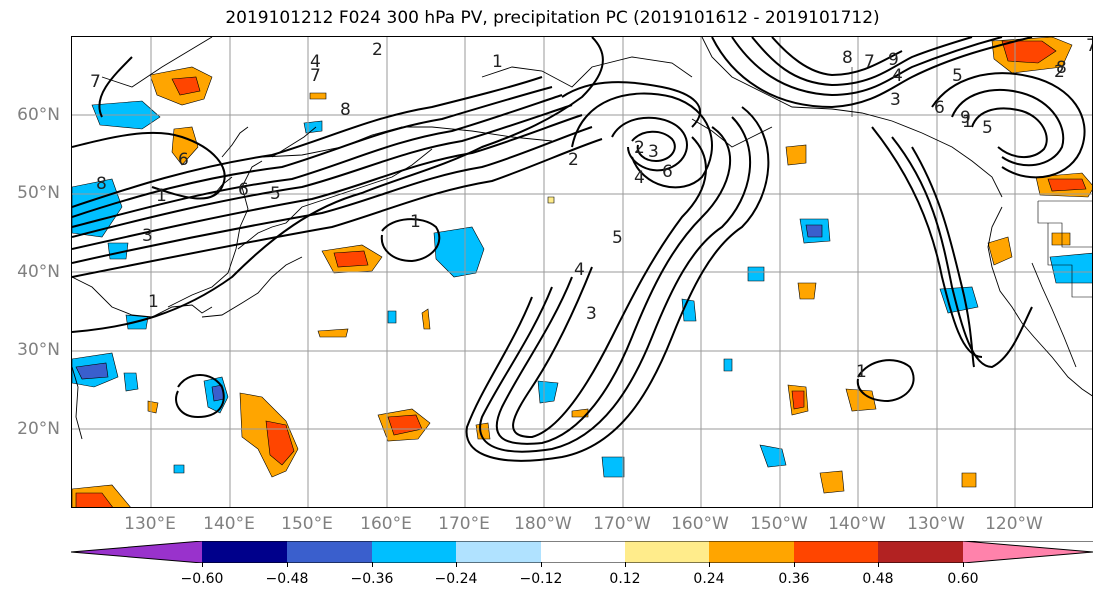 The height and width of the screenshot is (601, 1105). Describe the element at coordinates (415, 222) in the screenshot. I see `contour-label-1b: 1` at that location.